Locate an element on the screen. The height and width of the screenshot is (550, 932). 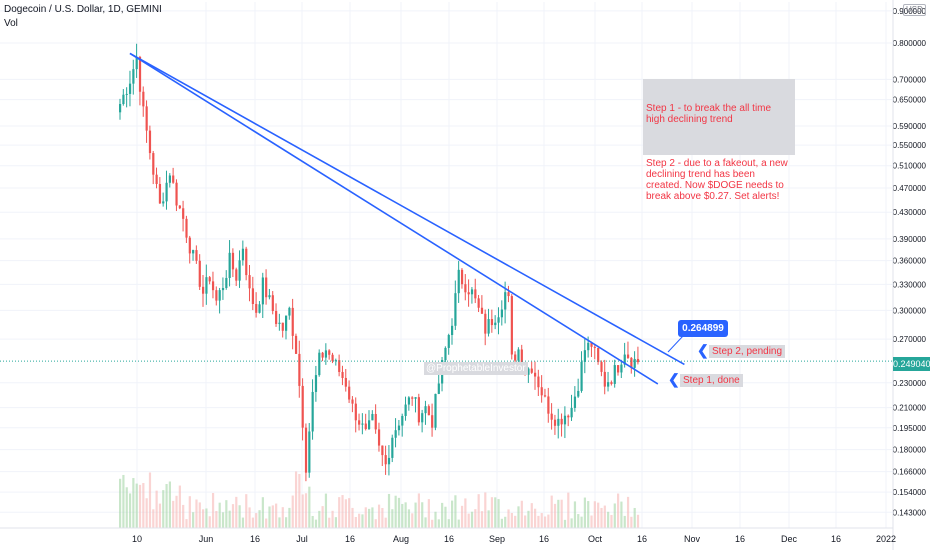
x-tick-label: Aug is located at coordinates (401, 539).